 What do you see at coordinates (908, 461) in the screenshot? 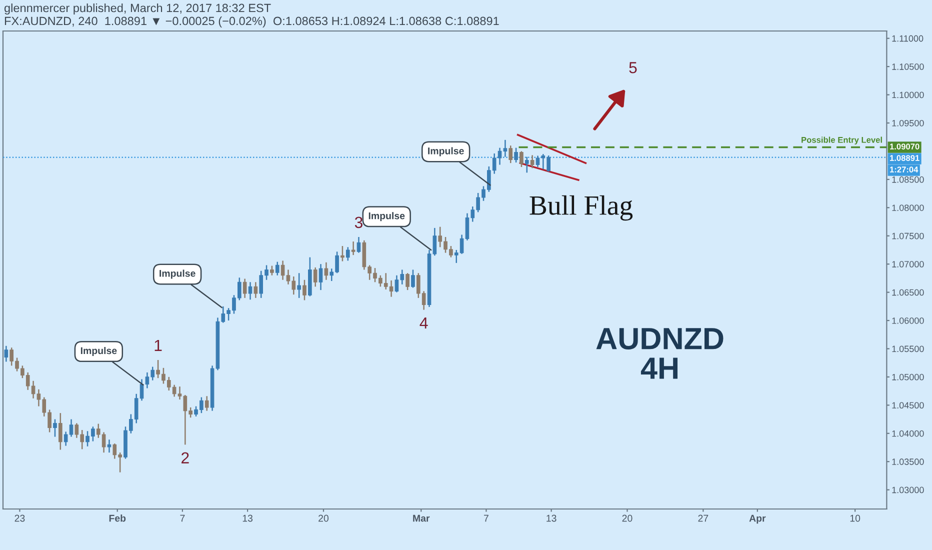
I see `y-tick-label: 1.03500` at bounding box center [908, 461].